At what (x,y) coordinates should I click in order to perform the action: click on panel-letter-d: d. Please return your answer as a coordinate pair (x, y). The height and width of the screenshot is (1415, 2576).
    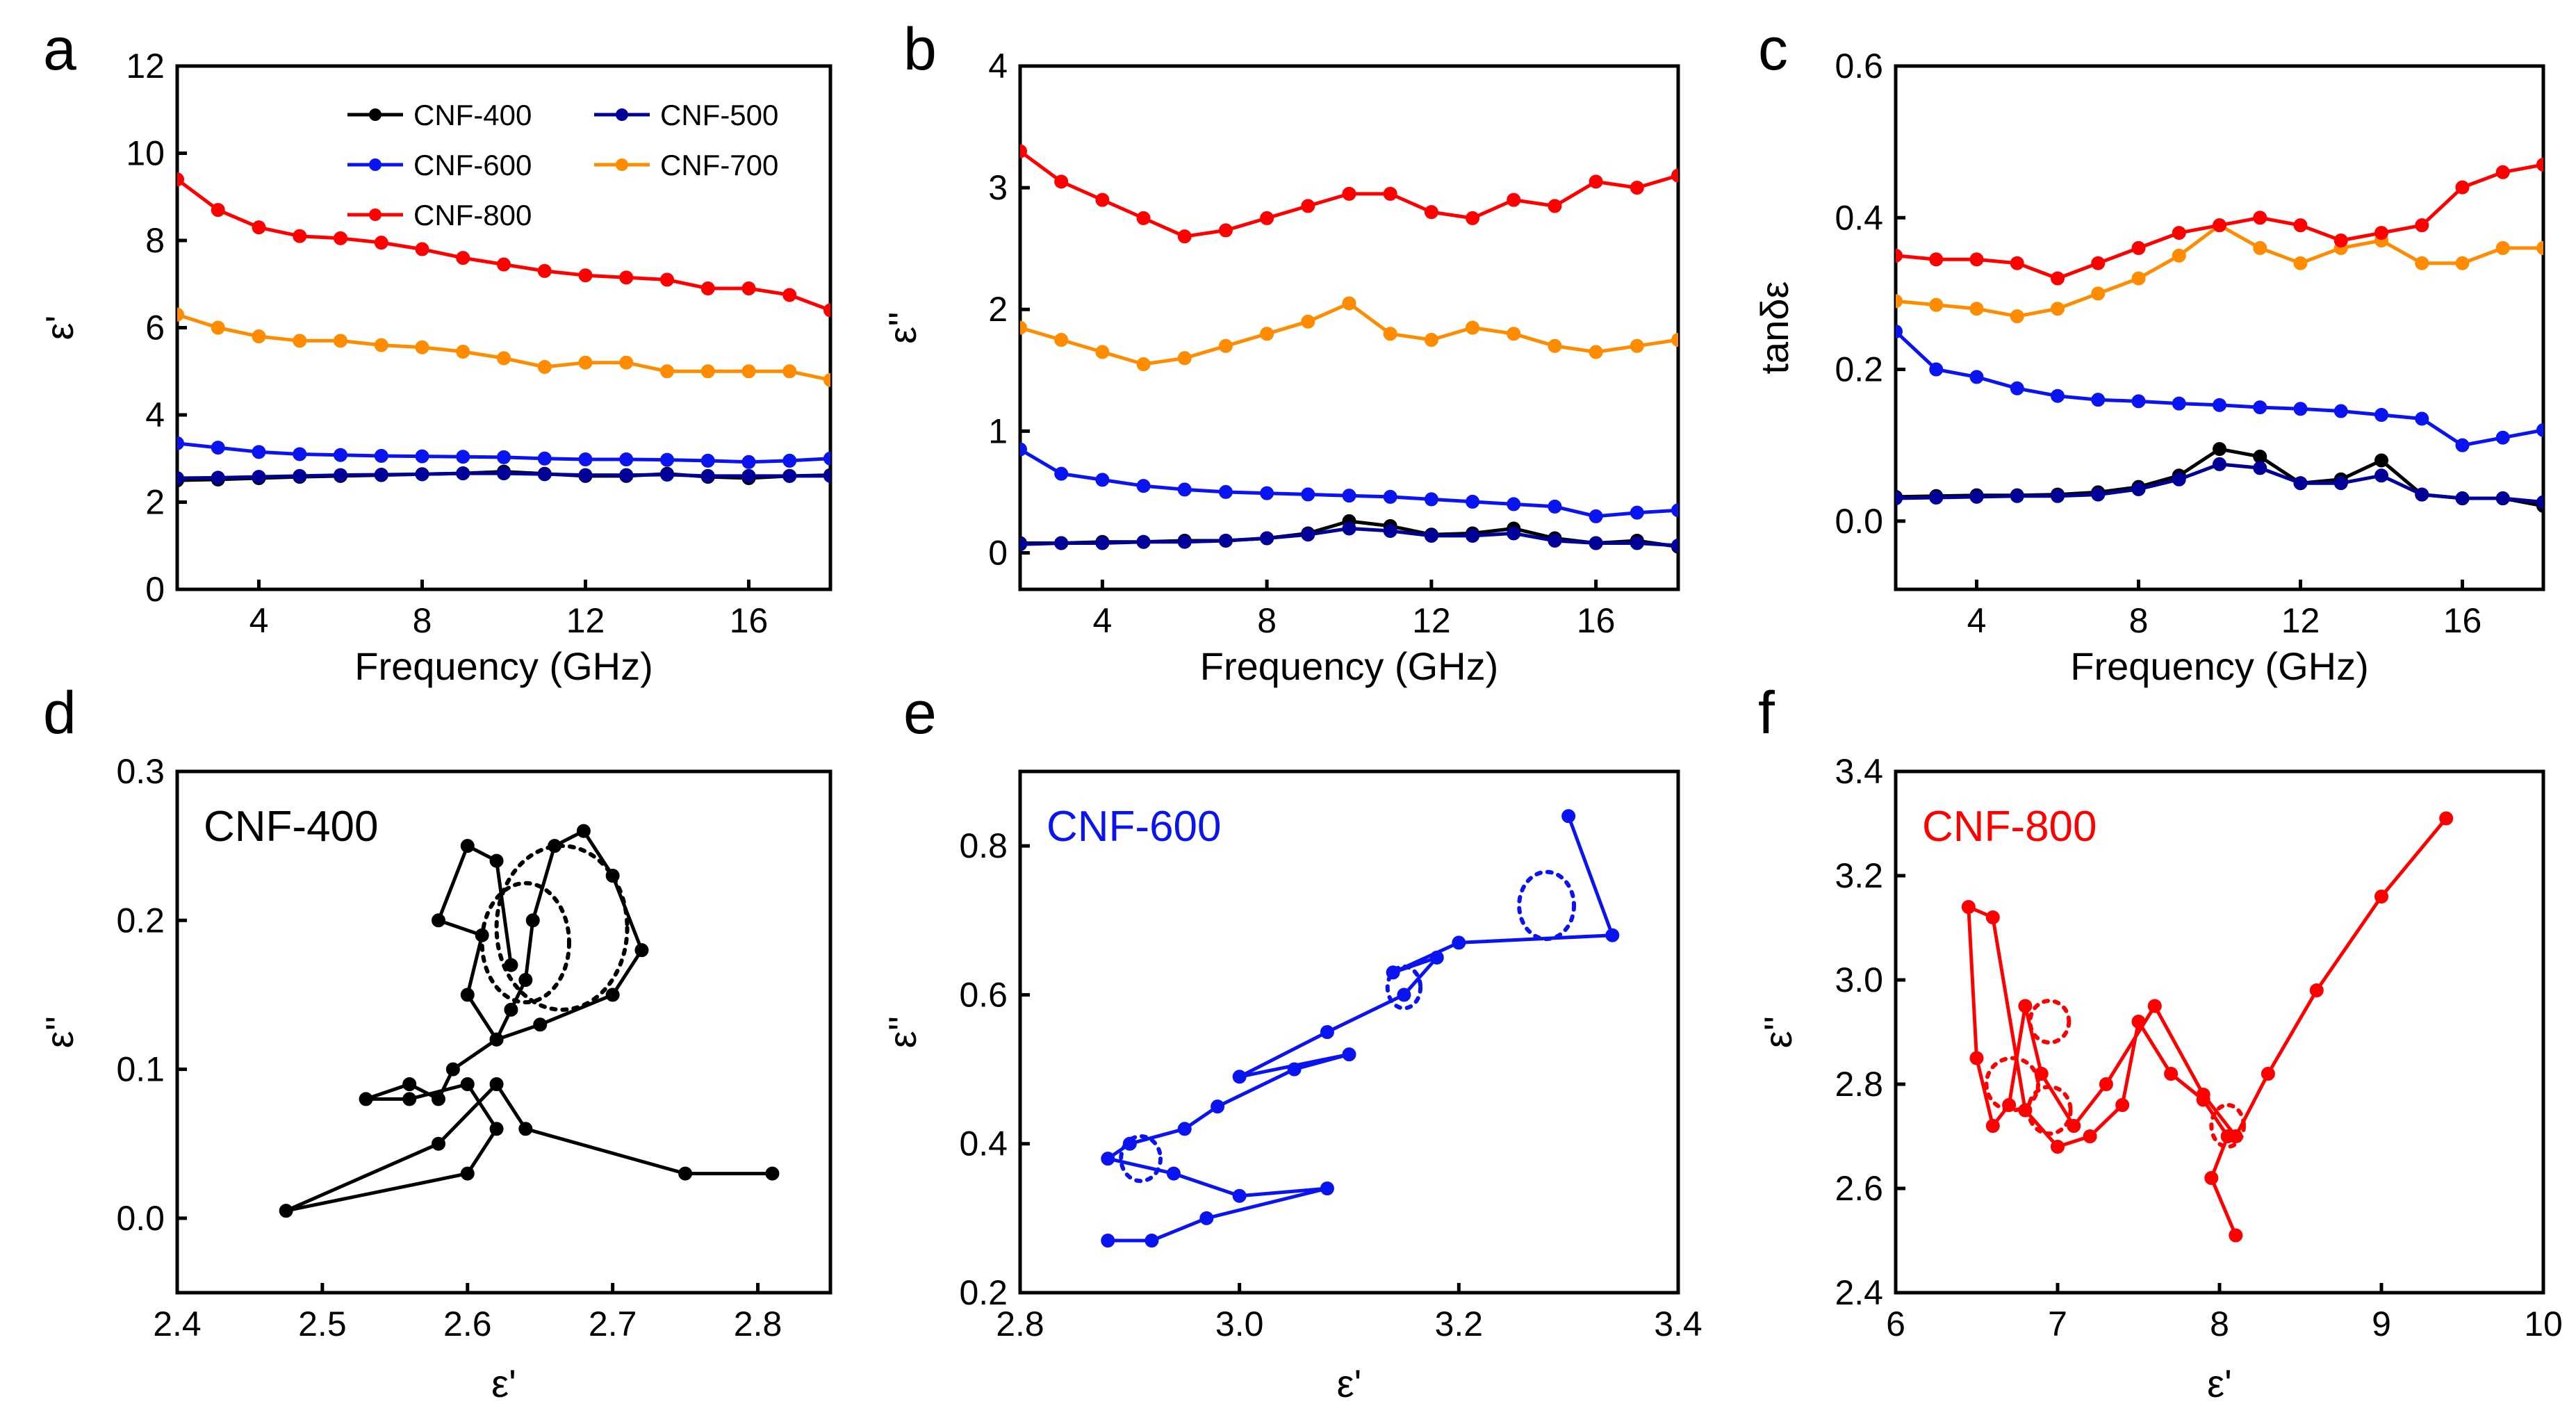
    Looking at the image, I should click on (59, 713).